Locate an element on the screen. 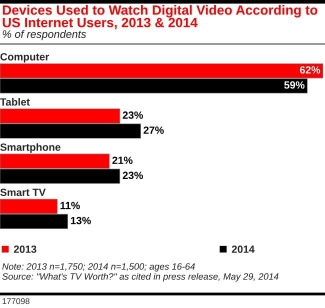  data-label: 62% is located at coordinates (310, 70).